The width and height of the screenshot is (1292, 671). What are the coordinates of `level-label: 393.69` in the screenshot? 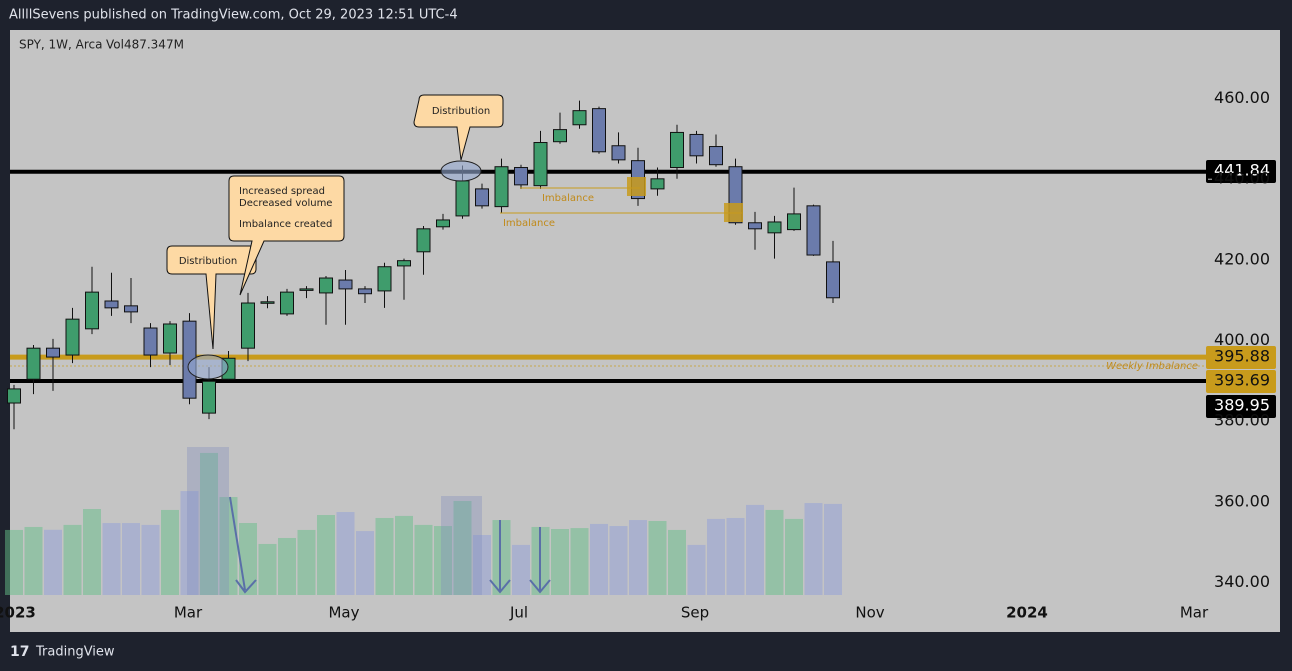 It's located at (1242, 380).